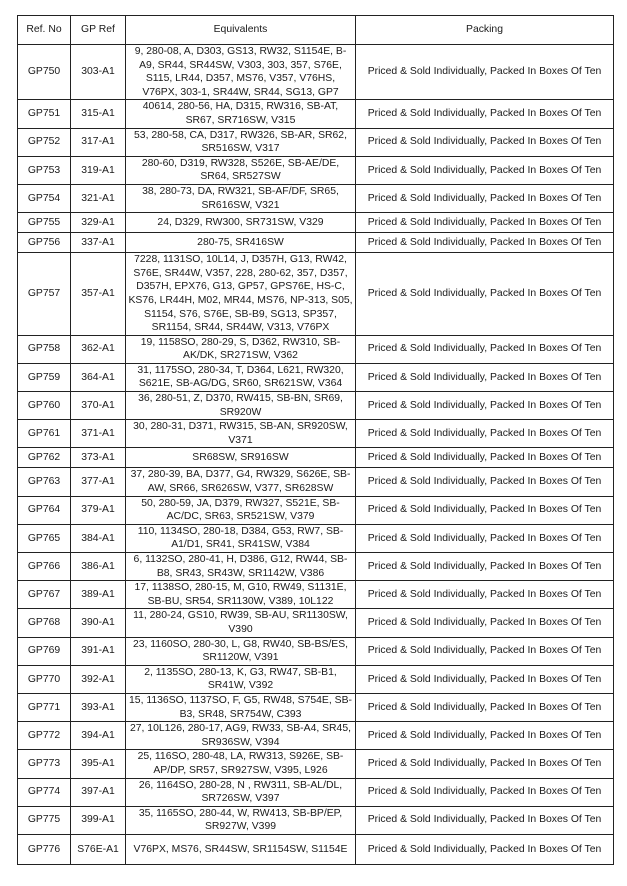  What do you see at coordinates (240, 458) in the screenshot?
I see `cell-equivalents: SR68SW, SR916SW` at bounding box center [240, 458].